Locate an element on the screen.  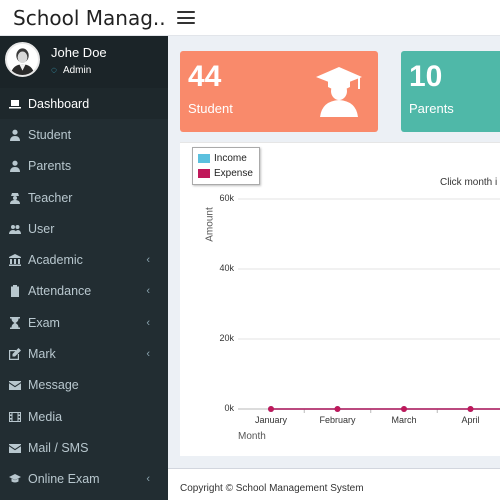
sidebar-item-label: Teacher is located at coordinates (50, 197).